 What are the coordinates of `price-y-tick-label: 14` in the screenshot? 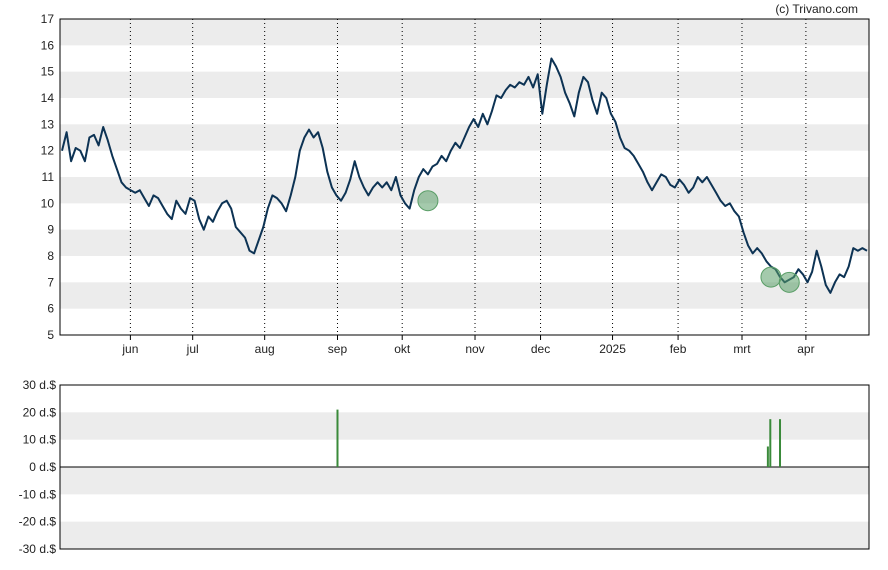 It's located at (48, 98).